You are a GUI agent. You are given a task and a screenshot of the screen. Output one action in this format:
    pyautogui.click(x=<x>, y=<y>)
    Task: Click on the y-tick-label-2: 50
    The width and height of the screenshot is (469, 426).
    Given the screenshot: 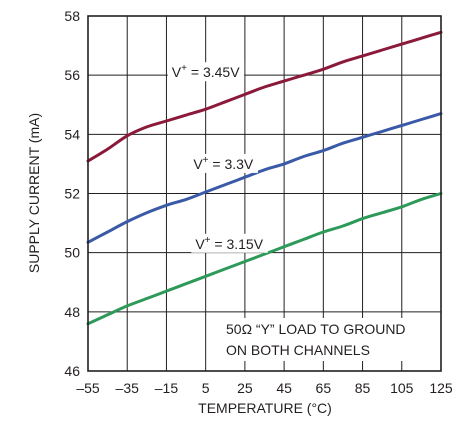 What is the action you would take?
    pyautogui.click(x=72, y=253)
    